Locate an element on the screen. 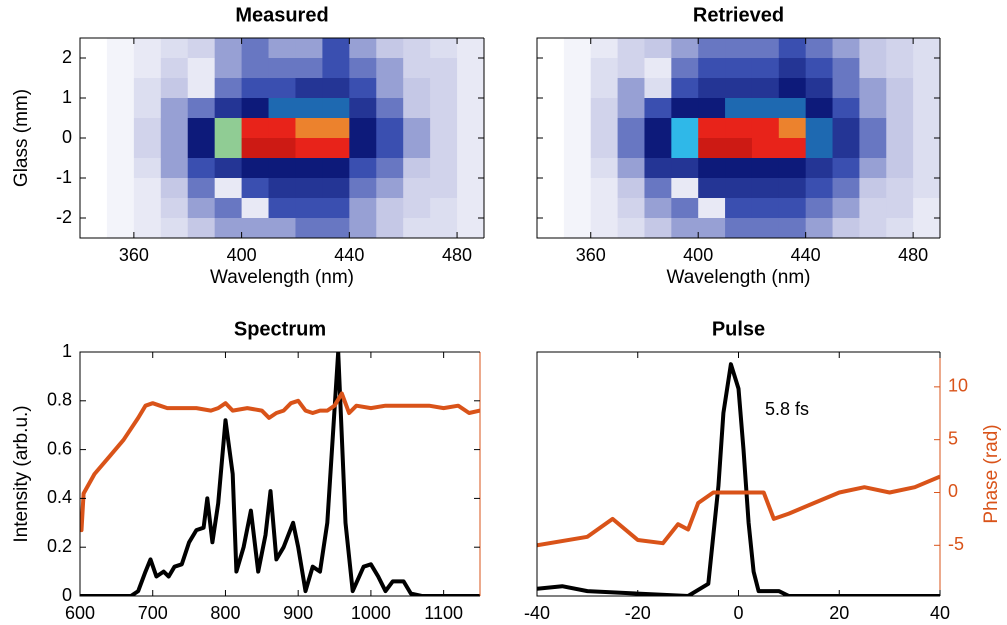  x-tick-label: 360 is located at coordinates (591, 255).